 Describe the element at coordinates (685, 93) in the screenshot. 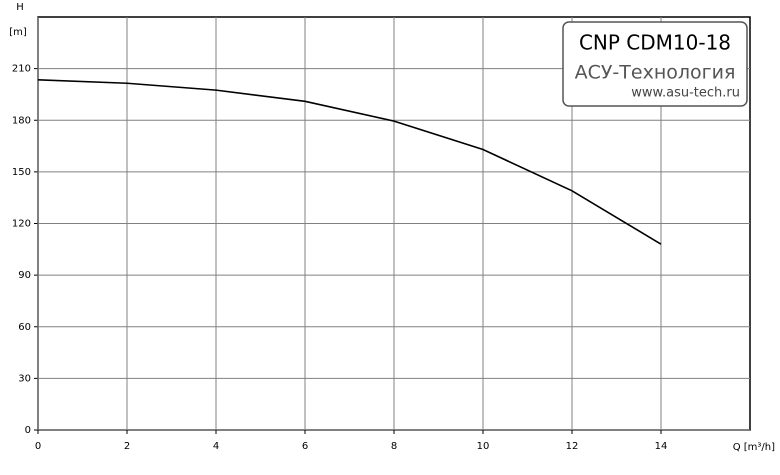

I see `url: www.asu-tech.ru` at that location.